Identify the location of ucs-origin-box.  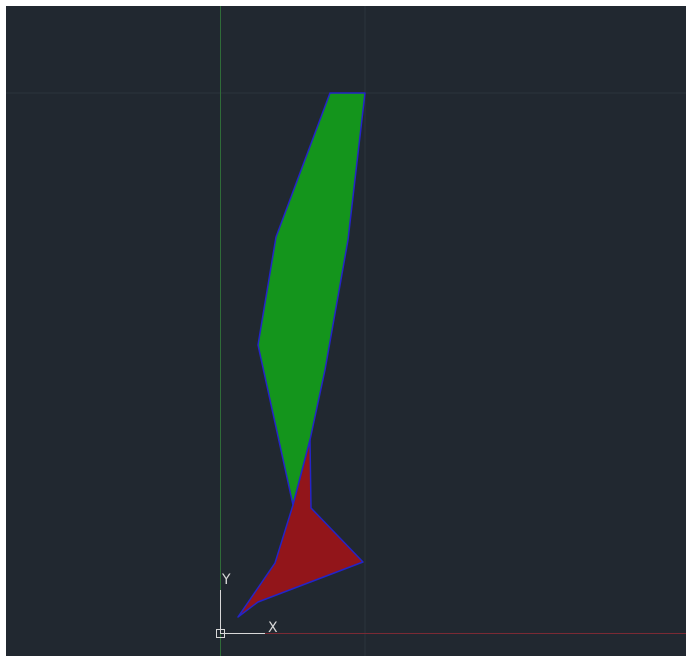
(220, 633).